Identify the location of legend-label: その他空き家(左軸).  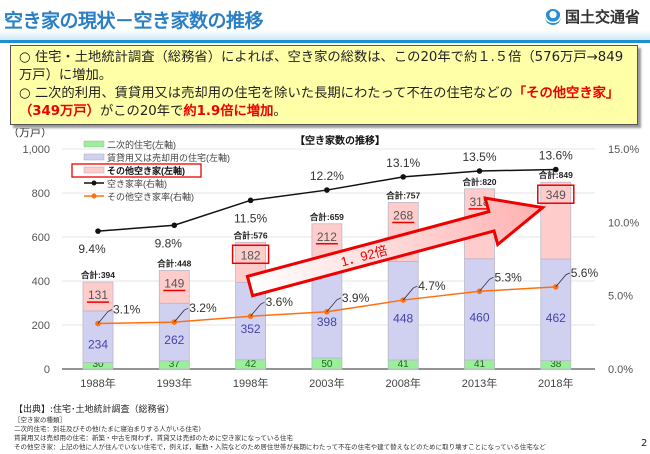
(146, 170).